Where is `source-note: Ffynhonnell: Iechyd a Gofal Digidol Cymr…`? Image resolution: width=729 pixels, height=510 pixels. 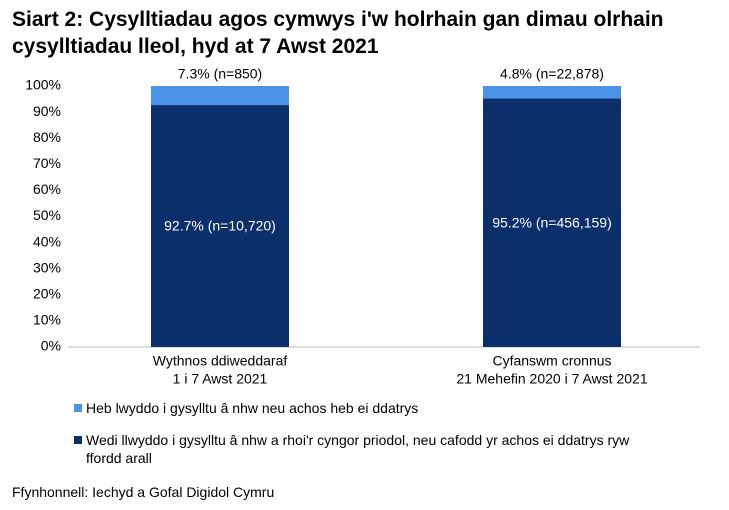 source-note: Ffynhonnell: Iechyd a Gofal Digidol Cymr… is located at coordinates (143, 492).